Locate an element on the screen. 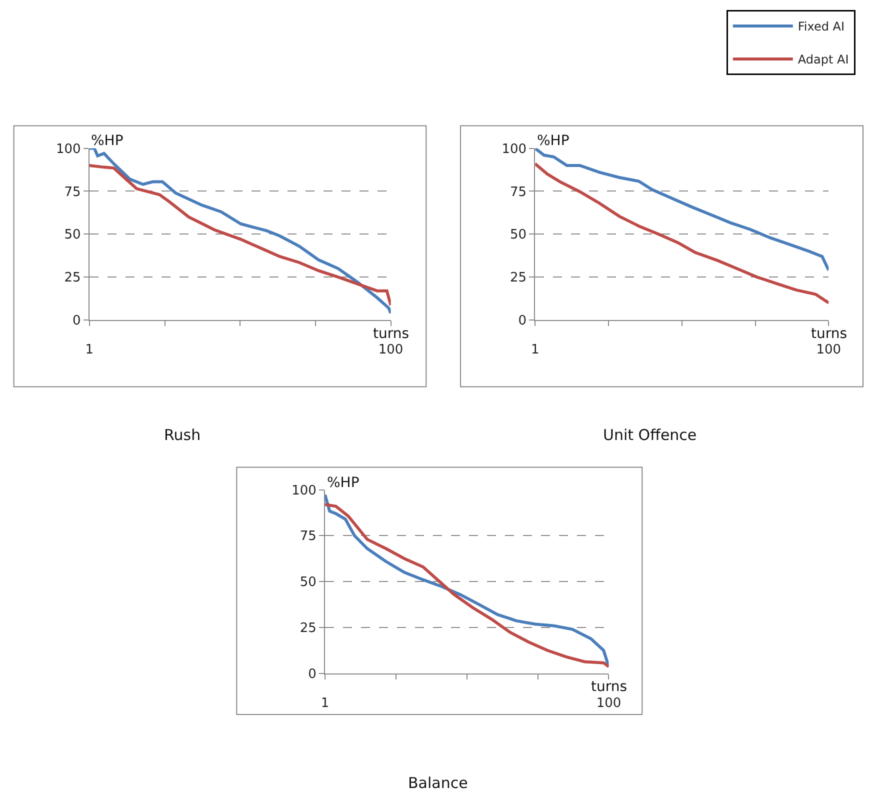  legend-label: Adapt AI is located at coordinates (823, 59).